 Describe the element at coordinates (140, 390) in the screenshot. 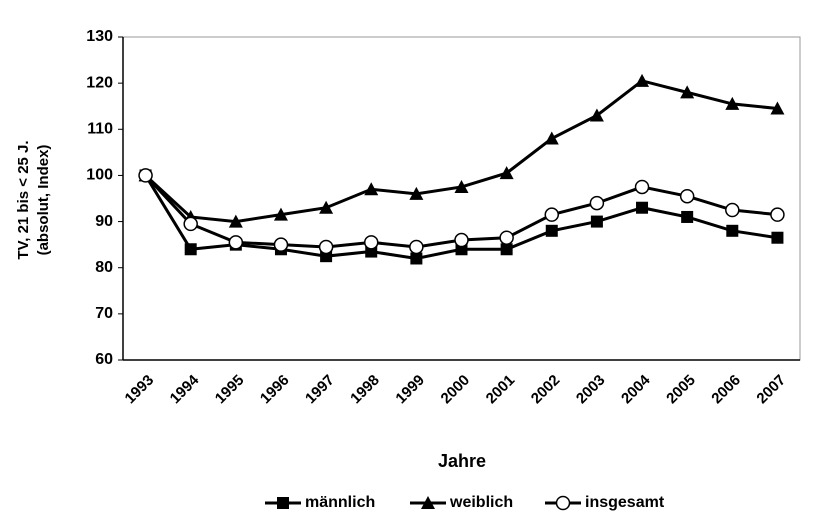

I see `x-tick-label: 1993` at that location.